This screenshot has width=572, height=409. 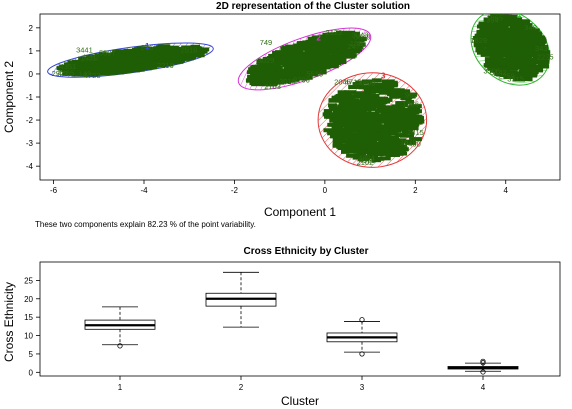 What do you see at coordinates (28, 317) in the screenshot?
I see `boxplot-y-tick-label: 15` at bounding box center [28, 317].